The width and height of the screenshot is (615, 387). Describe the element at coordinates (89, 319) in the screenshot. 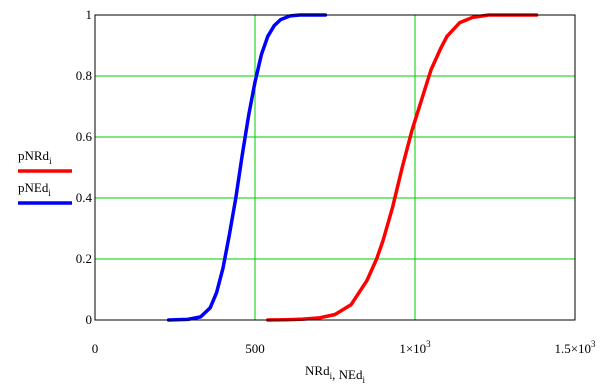

I see `y-tick-label-0: 0` at that location.